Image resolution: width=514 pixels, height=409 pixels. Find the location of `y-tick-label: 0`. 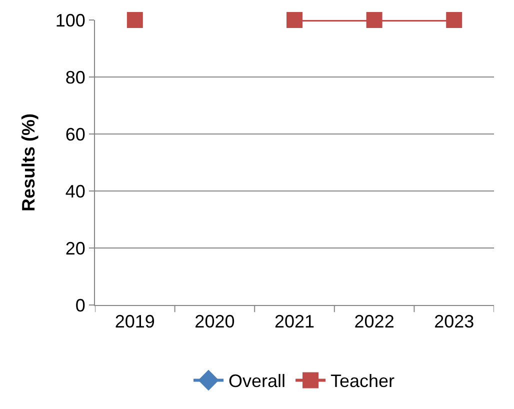

y-tick-label: 0 is located at coordinates (80, 305).